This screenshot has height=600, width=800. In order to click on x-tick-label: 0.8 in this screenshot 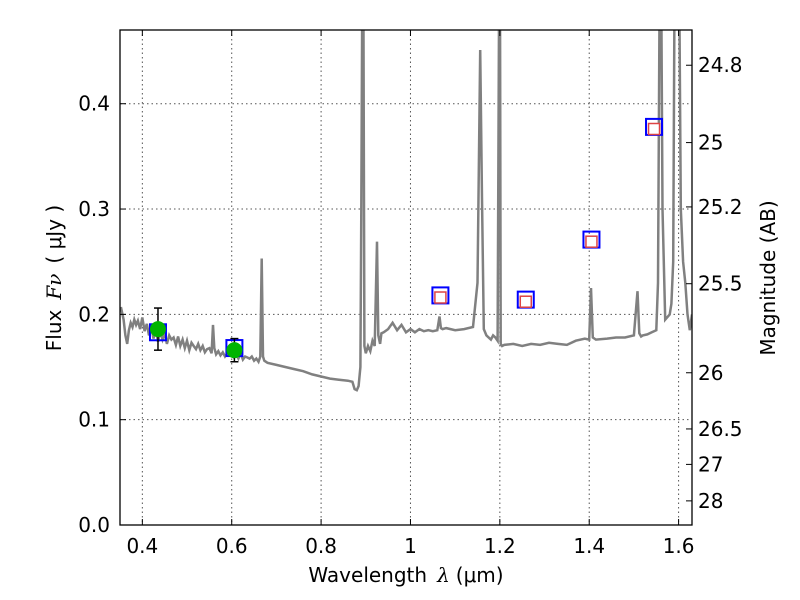, I will do `click(321, 546)`.